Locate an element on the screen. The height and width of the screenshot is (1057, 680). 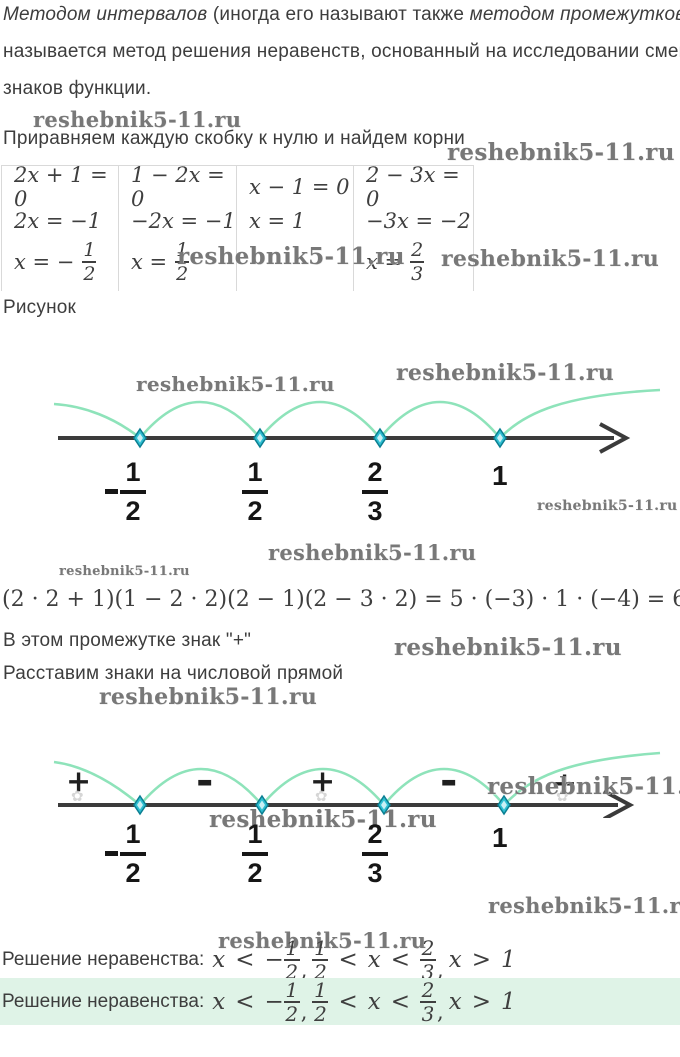
equation: 2x = −1 is located at coordinates (58, 221).